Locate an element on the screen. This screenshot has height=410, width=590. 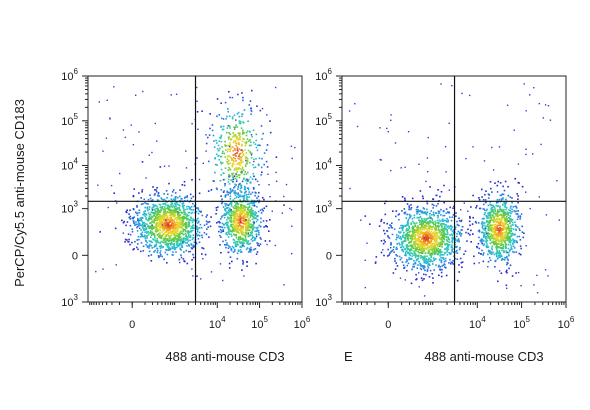
x-tick-exponent: 4 is located at coordinates (483, 319).